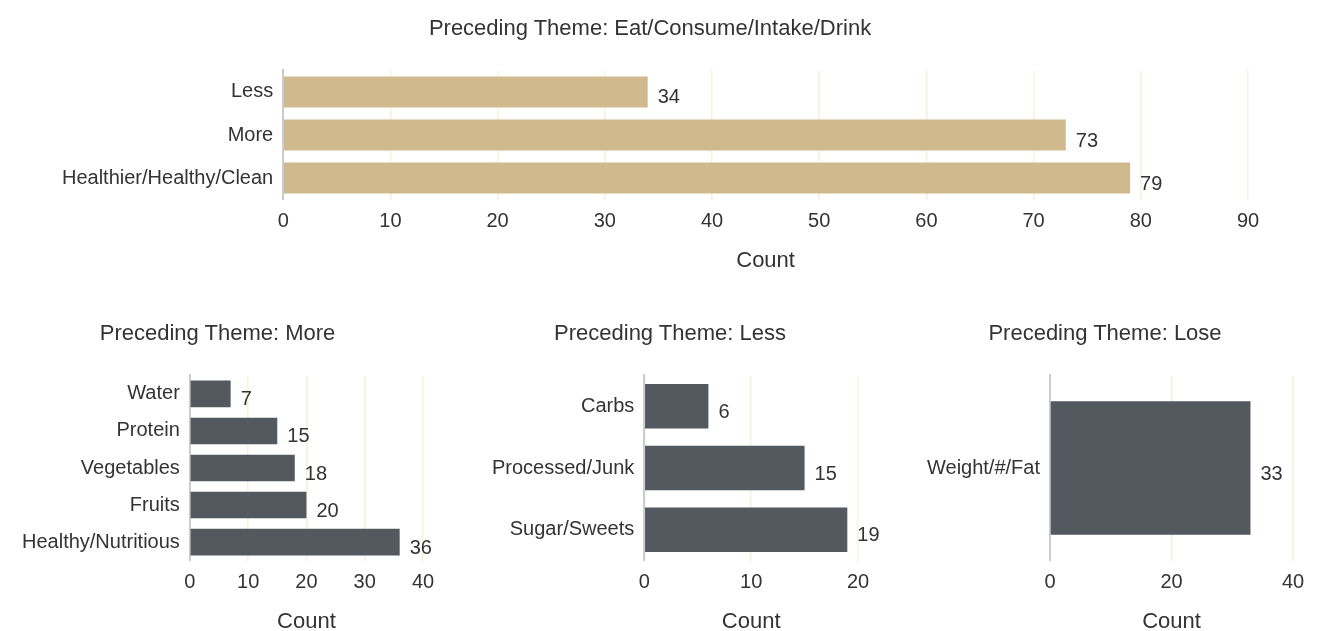 The image size is (1331, 631). I want to click on chart-title: Preceding Theme: Lose, so click(1105, 333).